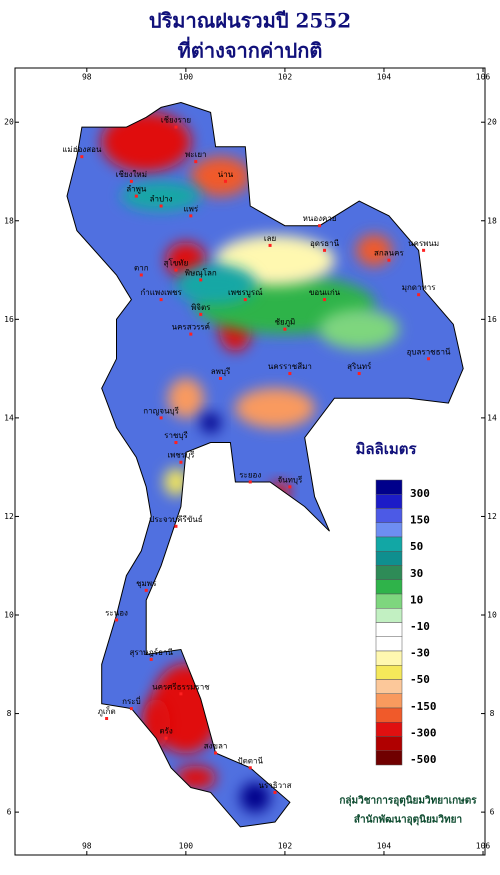 The height and width of the screenshot is (875, 500). Describe the element at coordinates (420, 626) in the screenshot. I see `legend-label: -10` at that location.